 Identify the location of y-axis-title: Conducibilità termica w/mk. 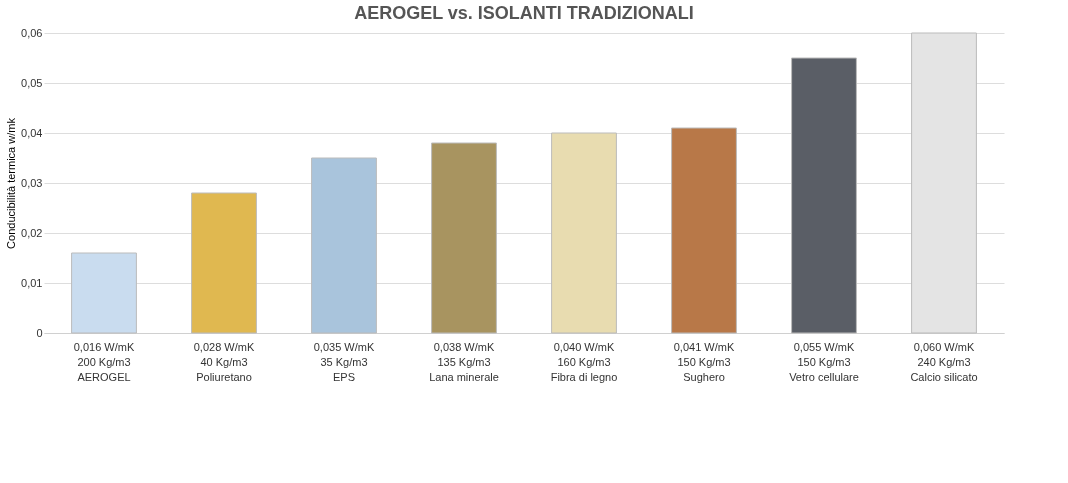
(11, 183).